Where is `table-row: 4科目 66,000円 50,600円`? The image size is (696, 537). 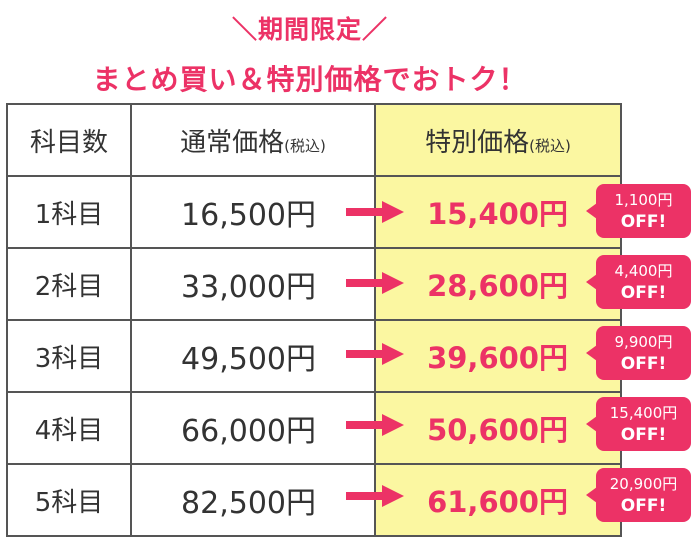 table-row: 4科目 66,000円 50,600円 is located at coordinates (314, 428).